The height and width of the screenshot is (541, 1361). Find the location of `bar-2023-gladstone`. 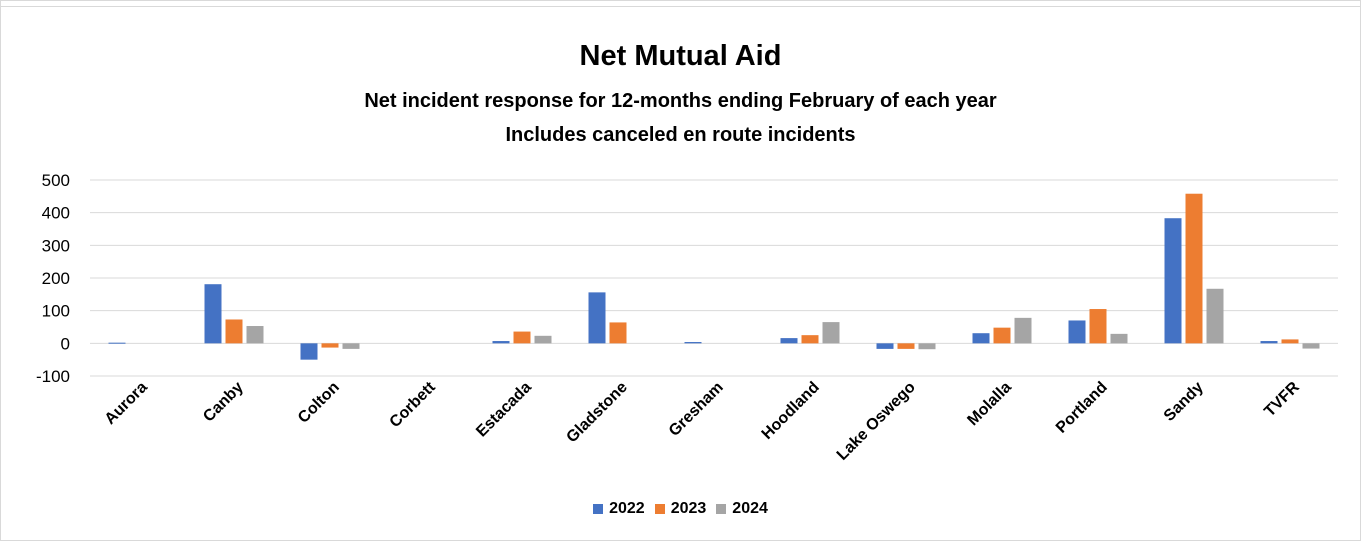

bar-2023-gladstone is located at coordinates (618, 333).